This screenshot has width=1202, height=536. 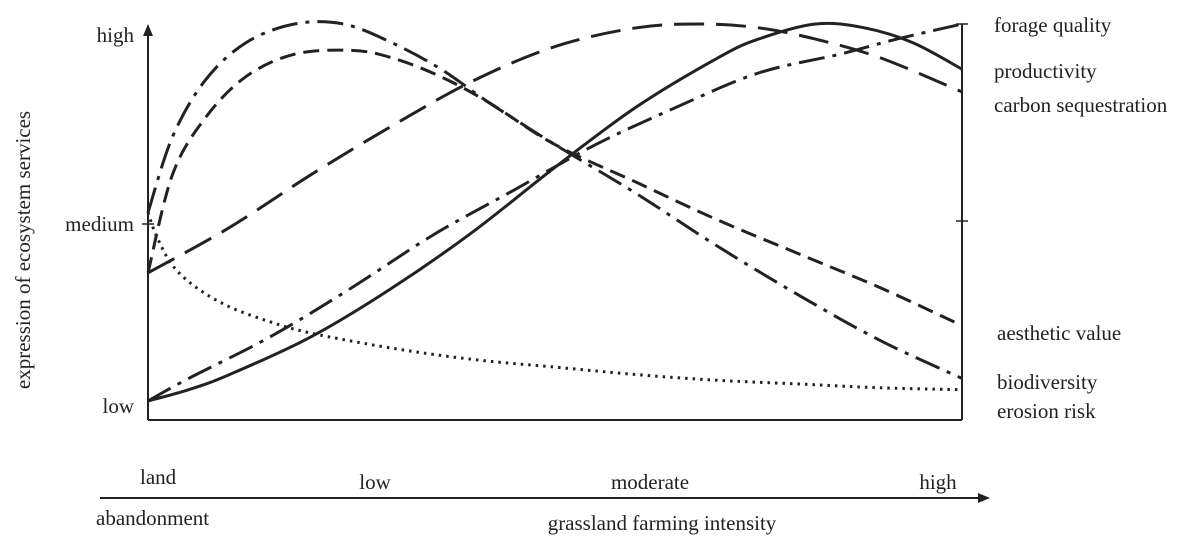 What do you see at coordinates (119, 406) in the screenshot?
I see `y-tick-label-low: low` at bounding box center [119, 406].